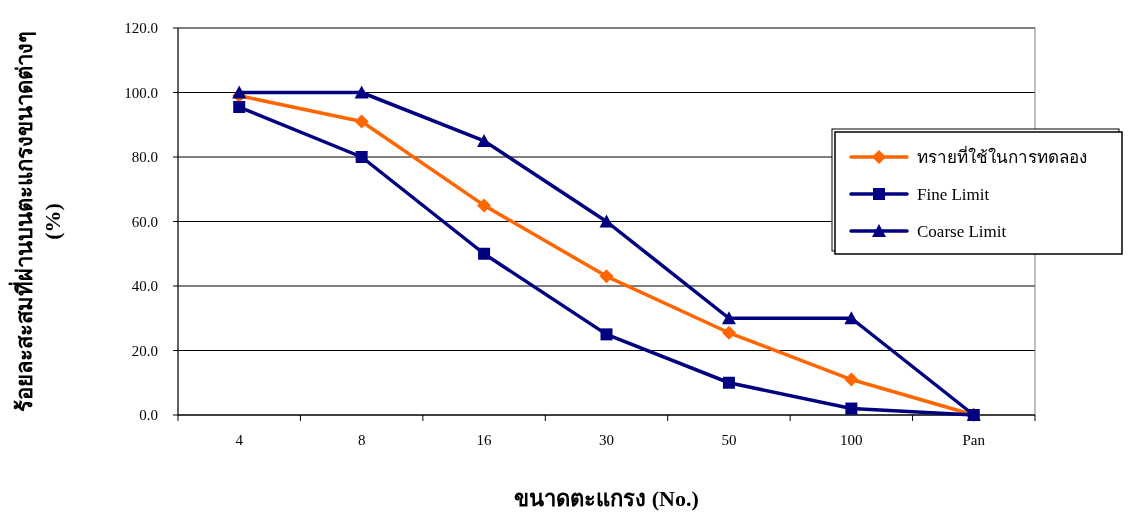 The image size is (1130, 521). What do you see at coordinates (144, 221) in the screenshot?
I see `y-tick-label: 60.0` at bounding box center [144, 221].